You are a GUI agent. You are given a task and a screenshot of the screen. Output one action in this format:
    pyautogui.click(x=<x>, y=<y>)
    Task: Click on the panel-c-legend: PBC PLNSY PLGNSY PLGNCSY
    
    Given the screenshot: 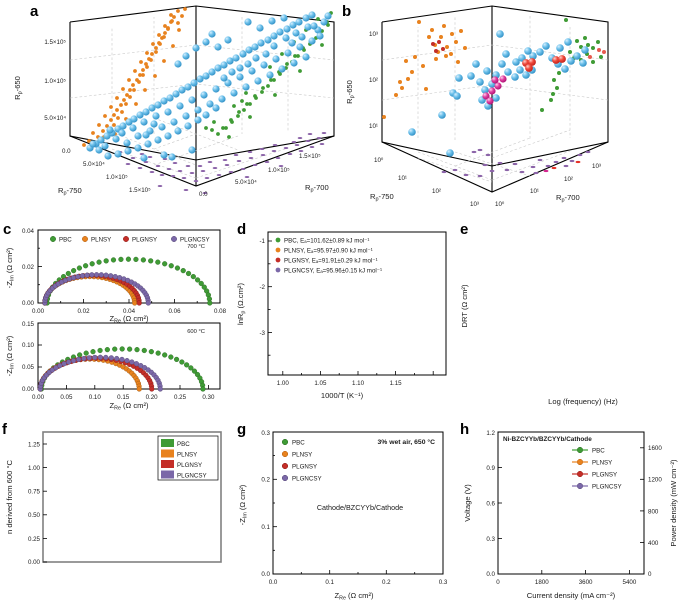 What is the action you would take?
    pyautogui.click(x=130, y=239)
    